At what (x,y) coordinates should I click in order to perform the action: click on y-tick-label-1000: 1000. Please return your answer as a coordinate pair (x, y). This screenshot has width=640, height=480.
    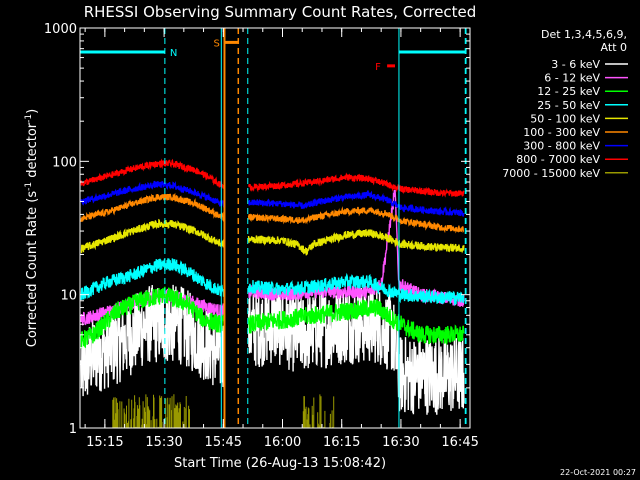
    Looking at the image, I should click on (60, 29).